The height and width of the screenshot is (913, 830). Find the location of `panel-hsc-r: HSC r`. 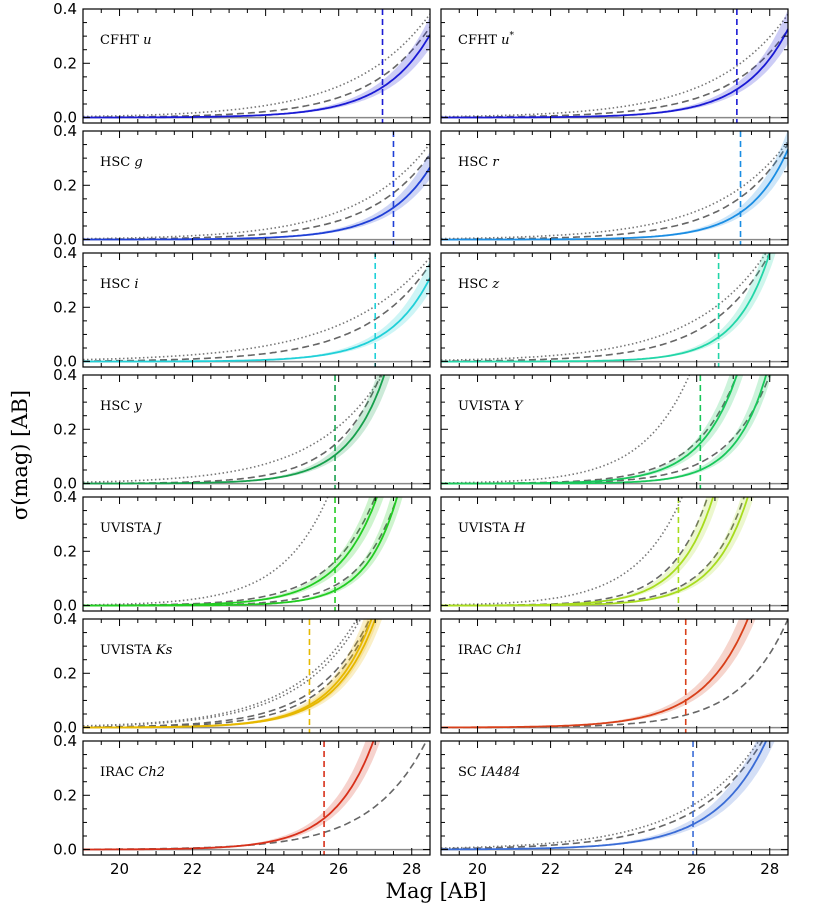

panel-hsc-r: HSC r is located at coordinates (614, 188).